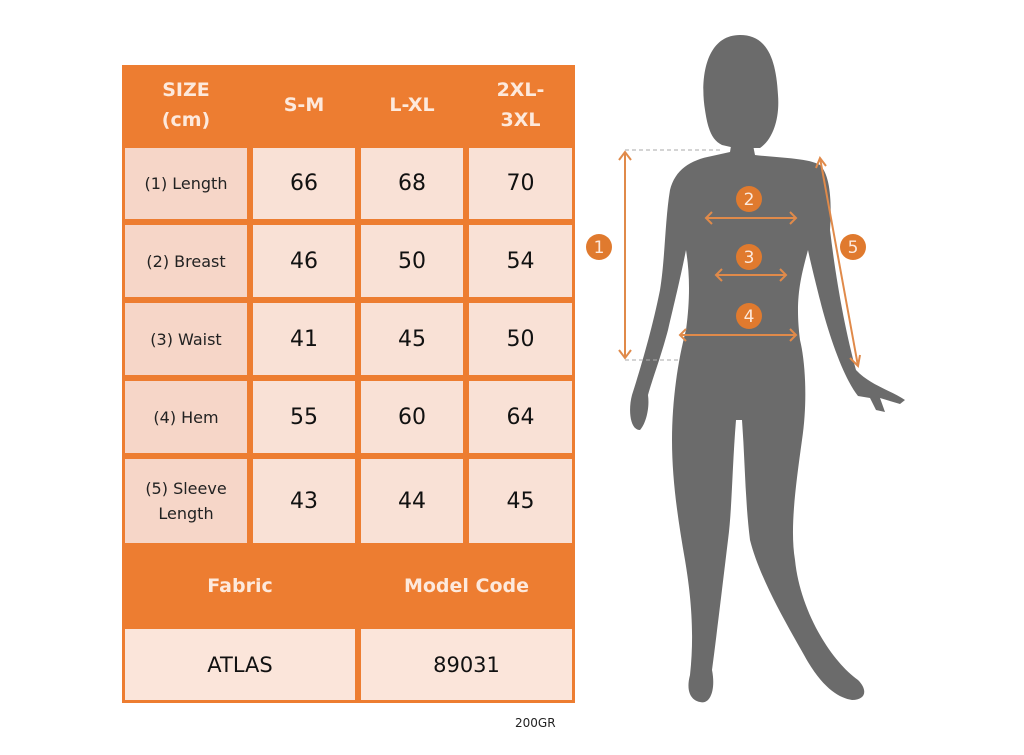 The image size is (1024, 755). Describe the element at coordinates (466, 664) in the screenshot. I see `footer-value-cell: 89031` at that location.